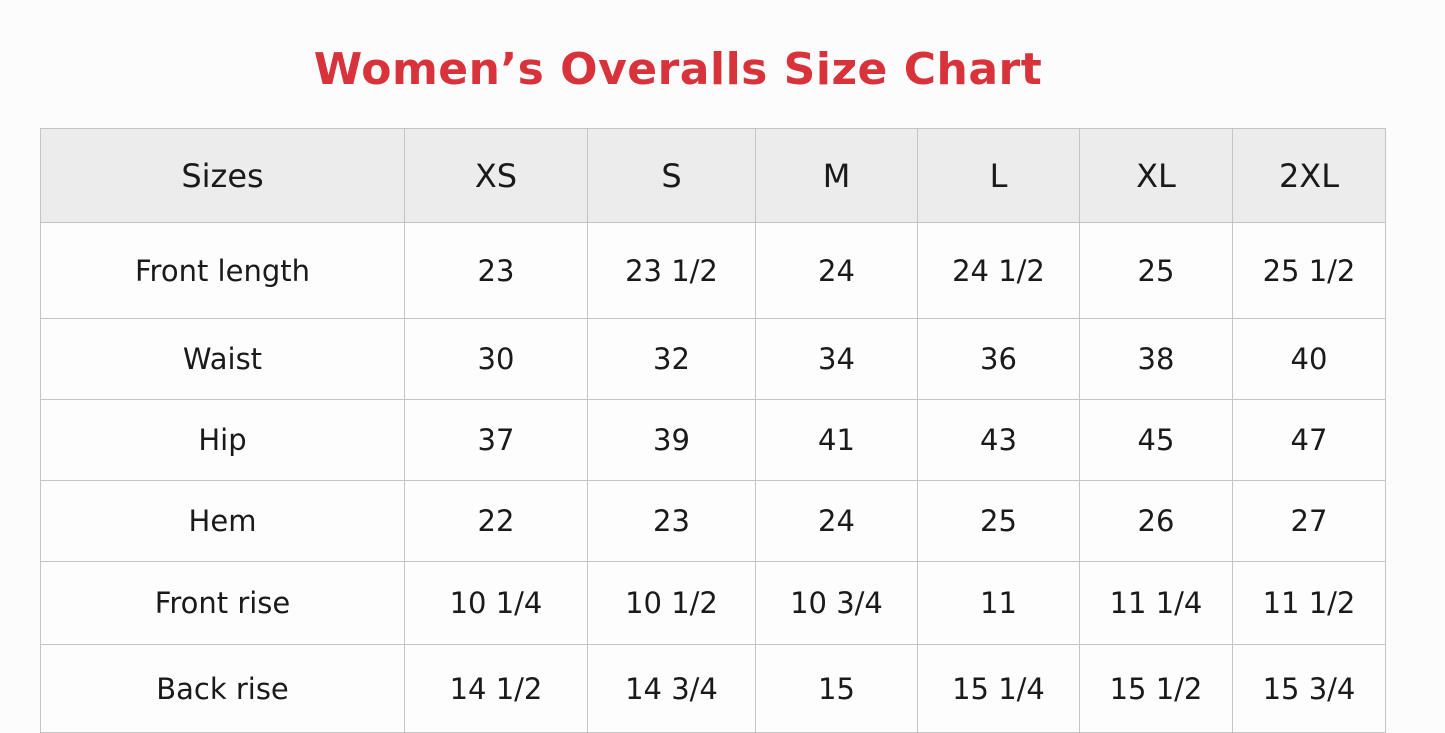 The height and width of the screenshot is (733, 1445). What do you see at coordinates (836, 440) in the screenshot?
I see `cell: 41` at bounding box center [836, 440].